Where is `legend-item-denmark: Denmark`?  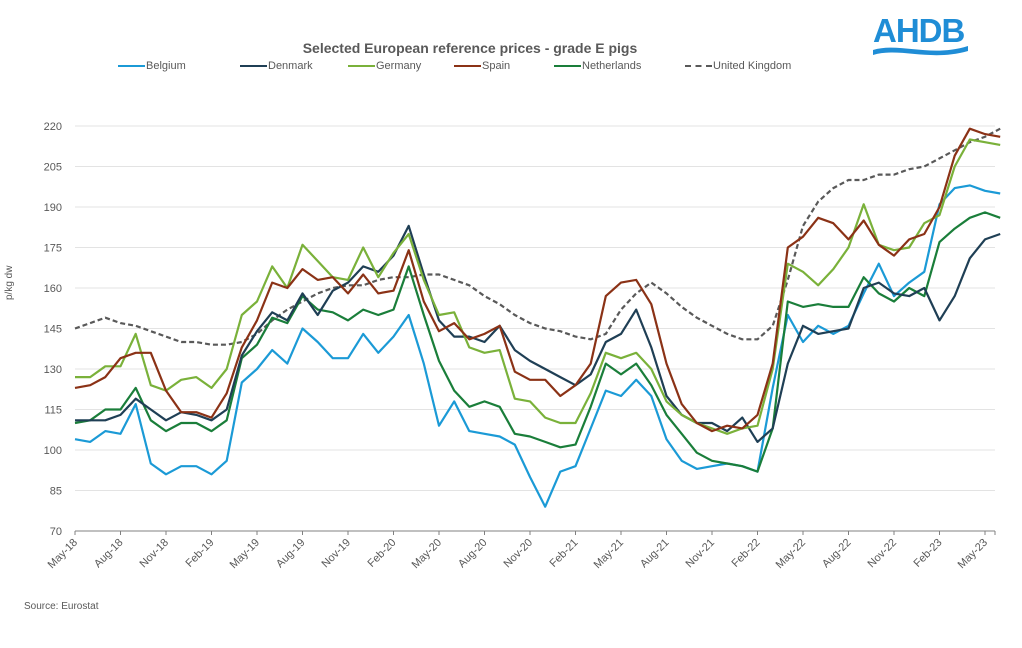
legend-item-denmark: Denmark is located at coordinates (276, 66).